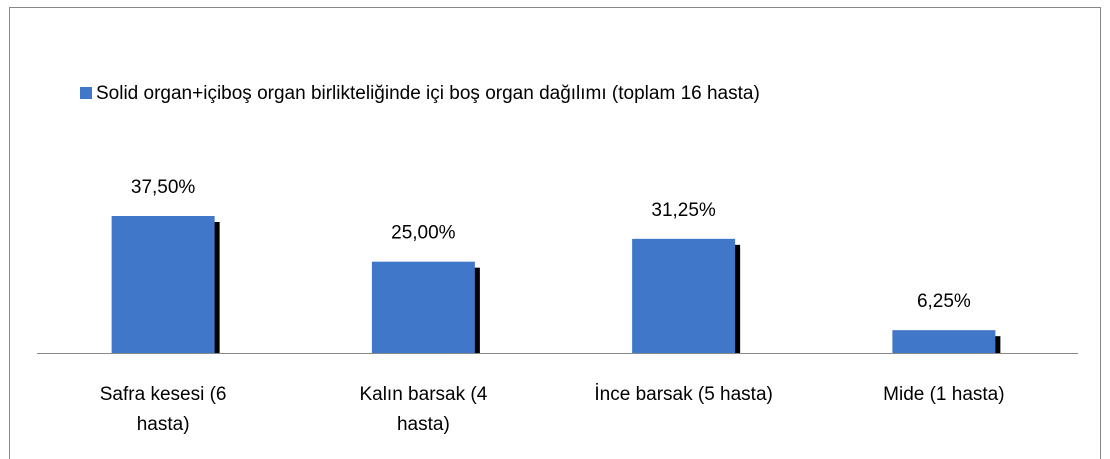 Image resolution: width=1110 pixels, height=459 pixels. Describe the element at coordinates (423, 409) in the screenshot. I see `x-tick-label: Kalın barsak (4 hasta)` at that location.